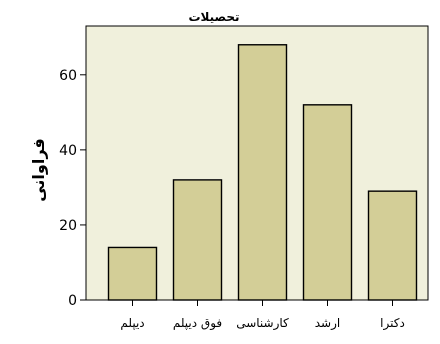 The height and width of the screenshot is (344, 440). I want to click on y-tick-label: 0, so click(72, 301).